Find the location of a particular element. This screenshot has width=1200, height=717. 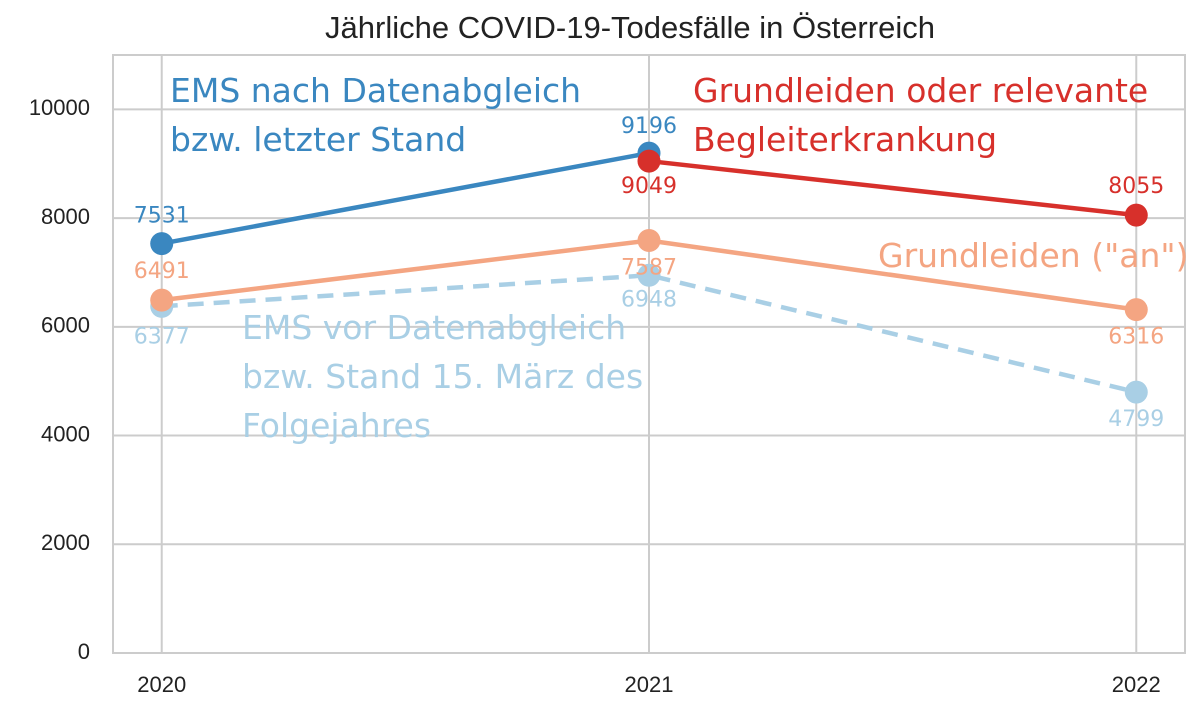

data-label: 7587 is located at coordinates (649, 268).